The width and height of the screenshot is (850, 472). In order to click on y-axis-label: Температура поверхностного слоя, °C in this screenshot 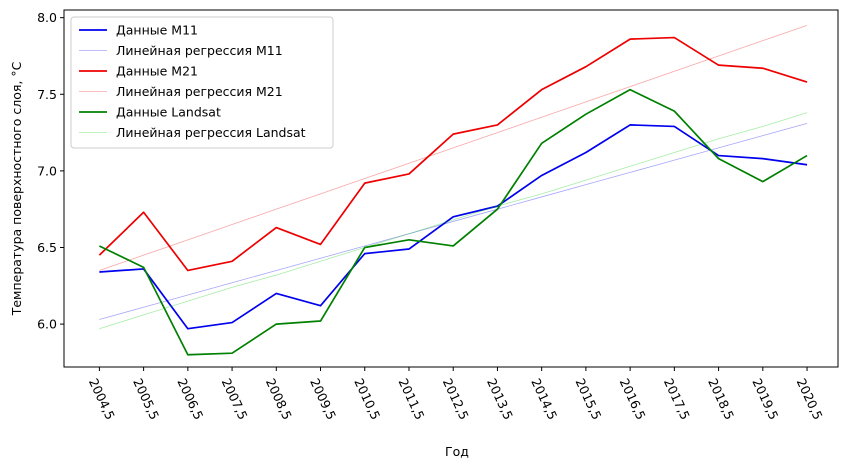, I will do `click(16, 188)`.